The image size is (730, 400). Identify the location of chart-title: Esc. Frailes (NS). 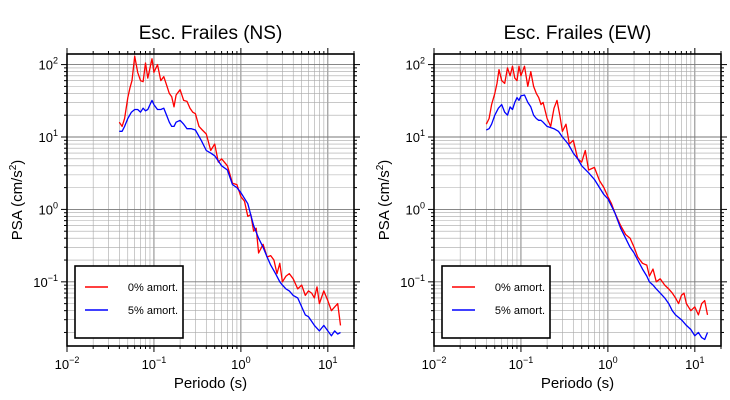
(211, 33).